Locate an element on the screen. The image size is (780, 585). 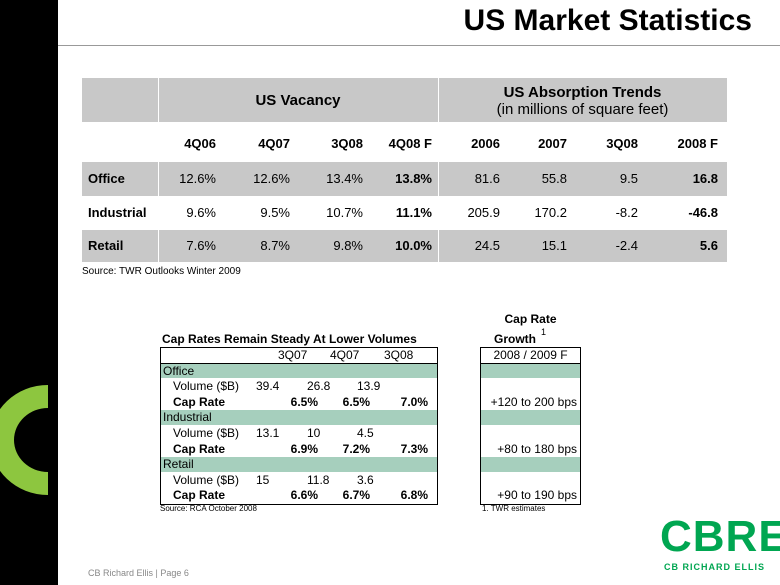
cell: 13.1 is located at coordinates (268, 433).